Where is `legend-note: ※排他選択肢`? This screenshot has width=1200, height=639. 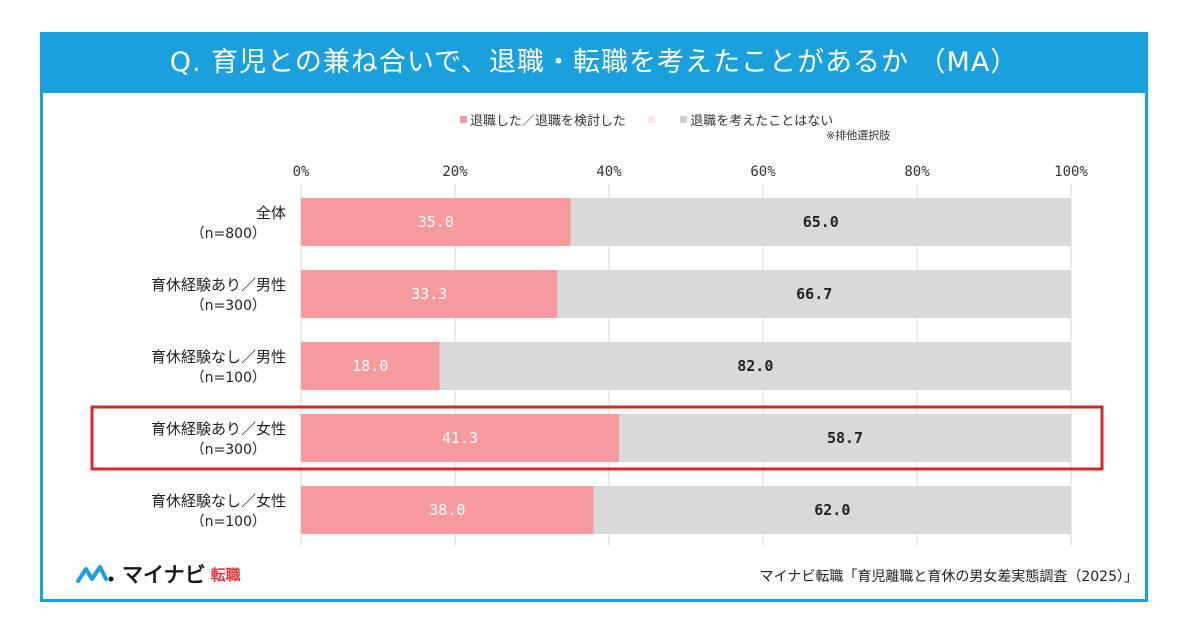 legend-note: ※排他選択肢 is located at coordinates (858, 135).